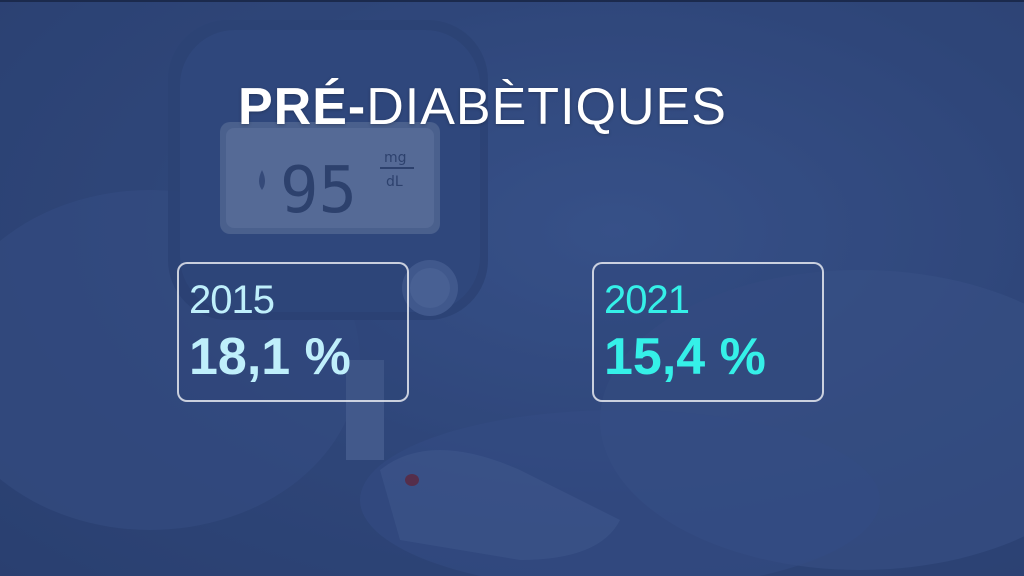  What do you see at coordinates (512, 1) in the screenshot?
I see `top-border` at bounding box center [512, 1].